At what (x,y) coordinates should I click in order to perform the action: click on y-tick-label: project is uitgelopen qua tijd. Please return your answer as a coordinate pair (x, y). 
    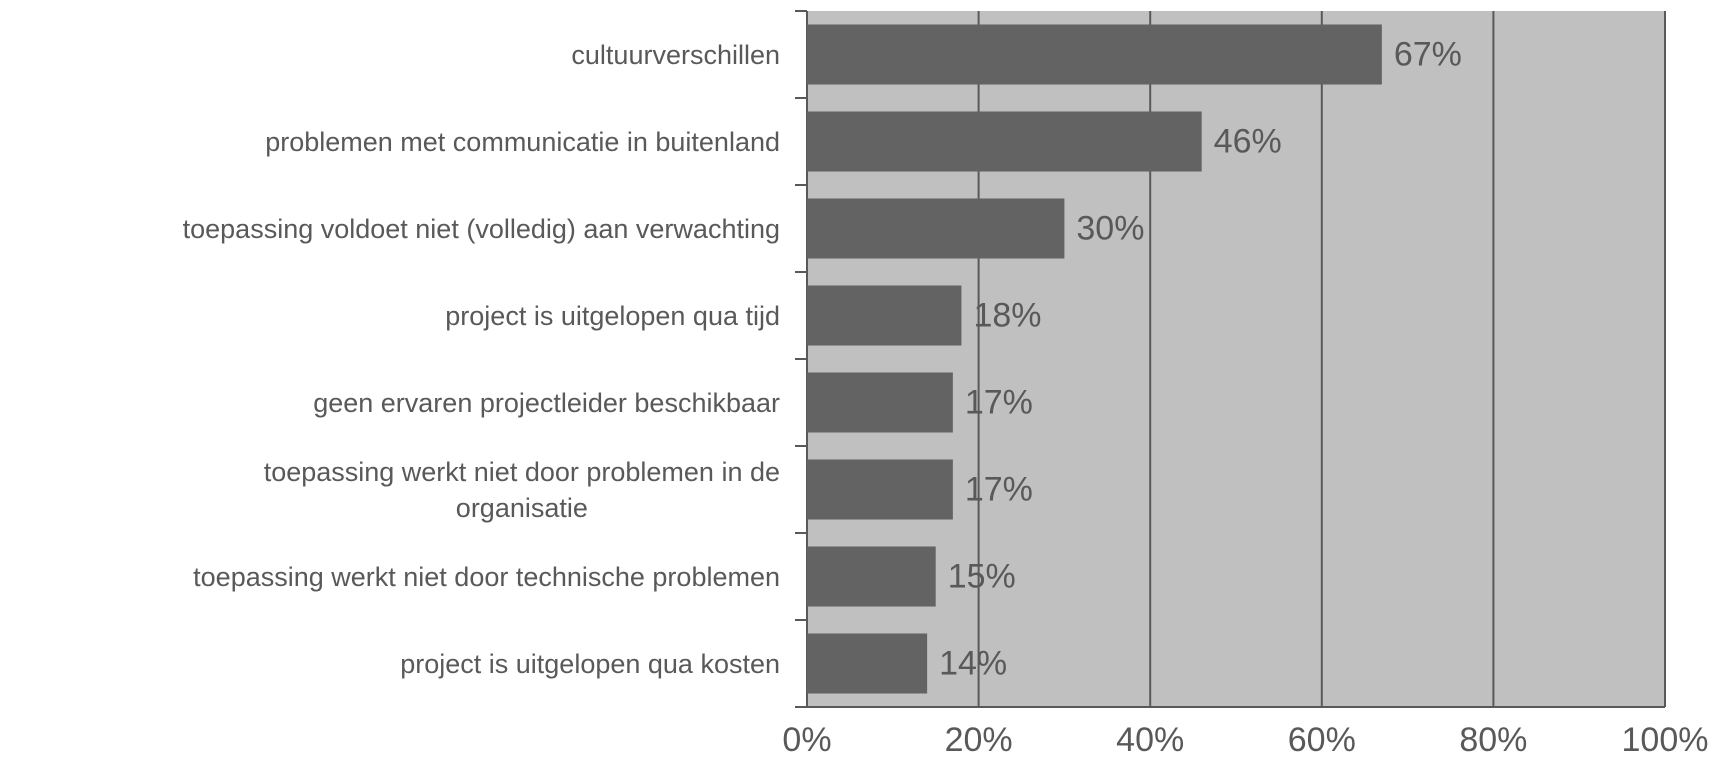
    Looking at the image, I should click on (612, 316).